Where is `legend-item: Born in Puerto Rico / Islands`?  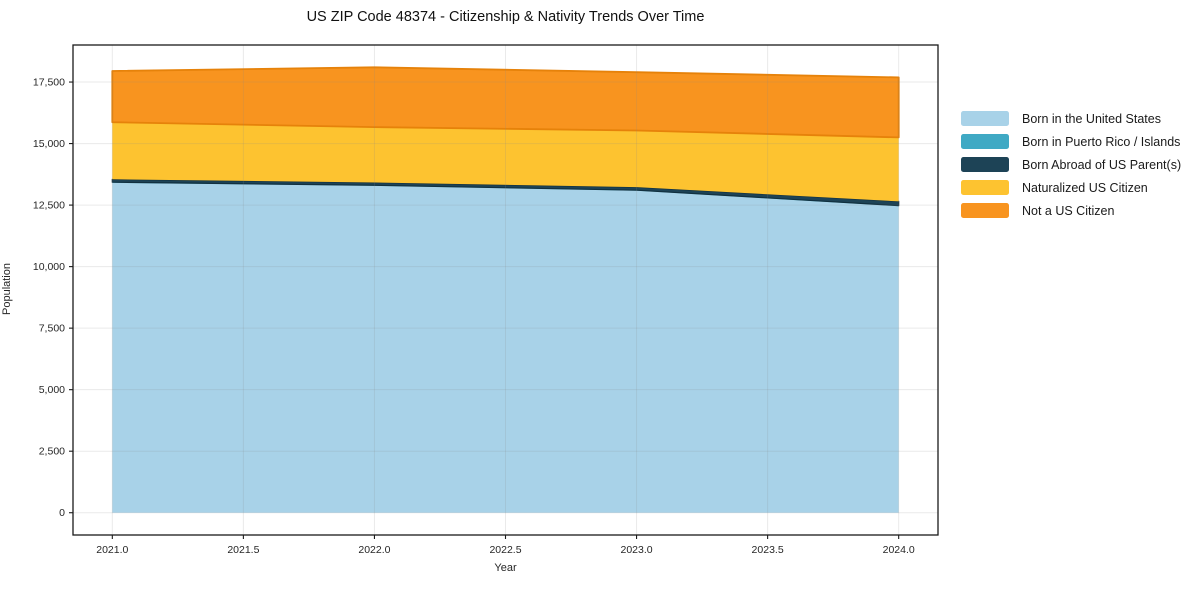
legend-item: Born in Puerto Rico / Islands is located at coordinates (1071, 141).